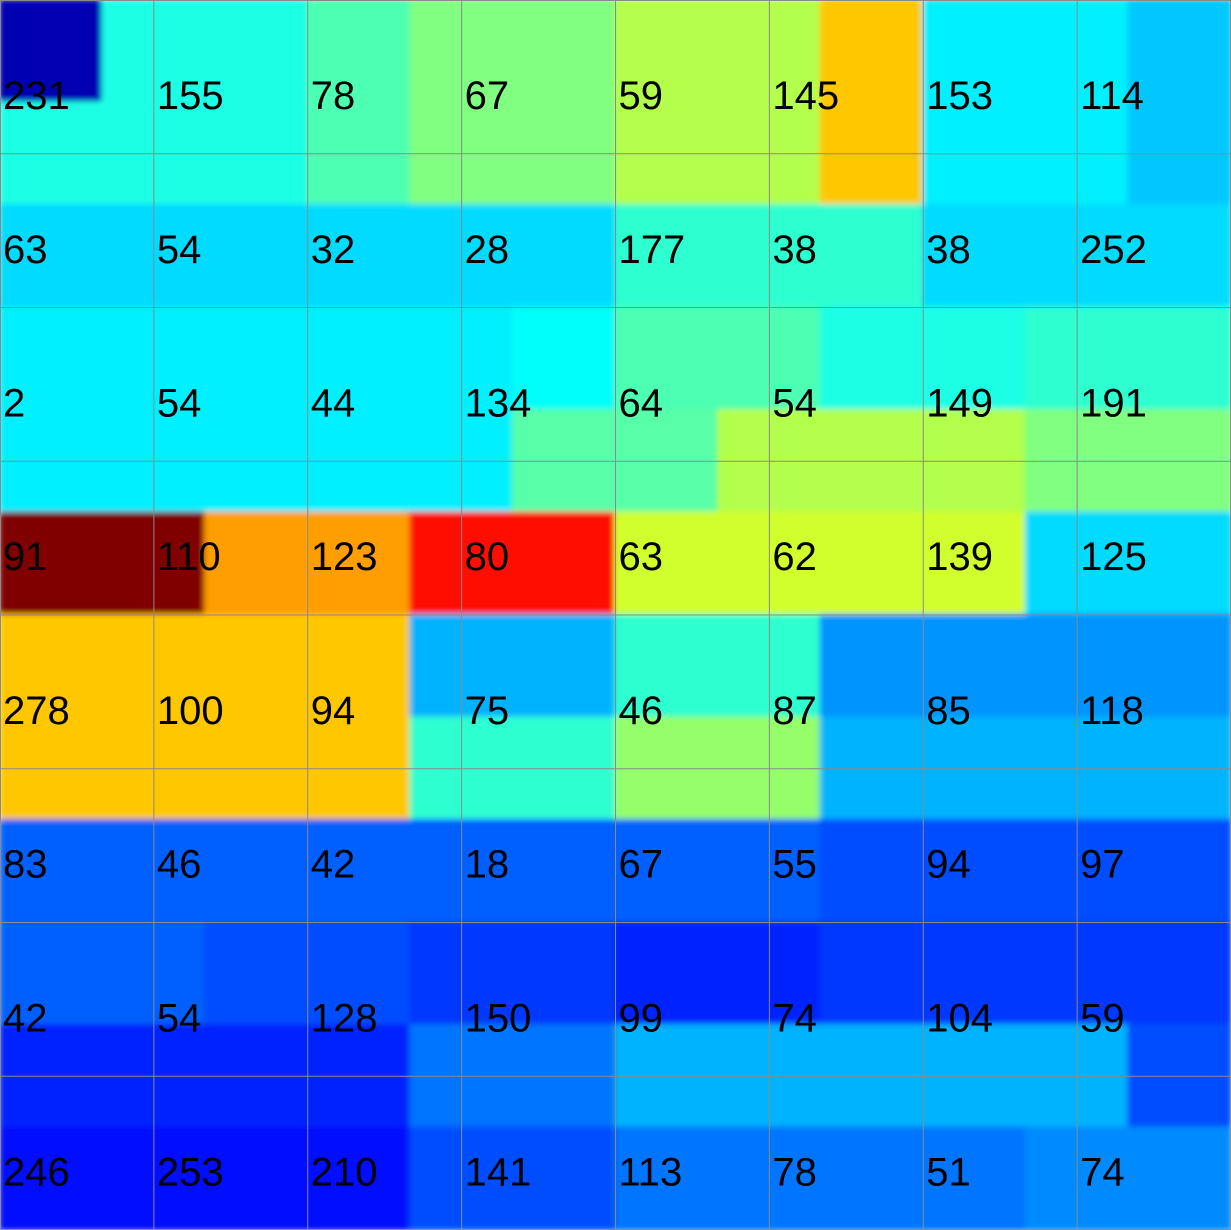 This screenshot has width=1231, height=1230. What do you see at coordinates (641, 403) in the screenshot?
I see `cell-value-label: 64` at bounding box center [641, 403].